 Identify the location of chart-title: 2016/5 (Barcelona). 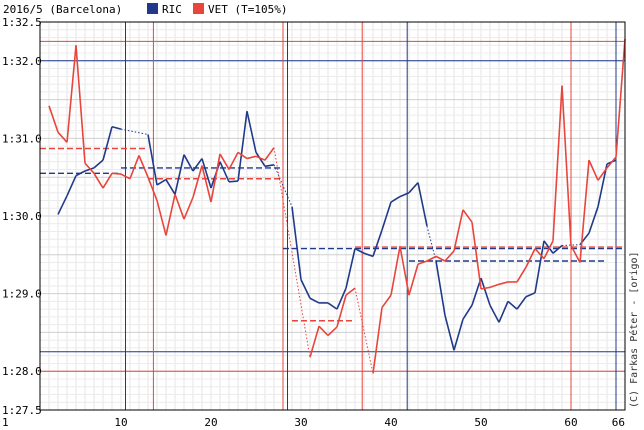
(62, 9).